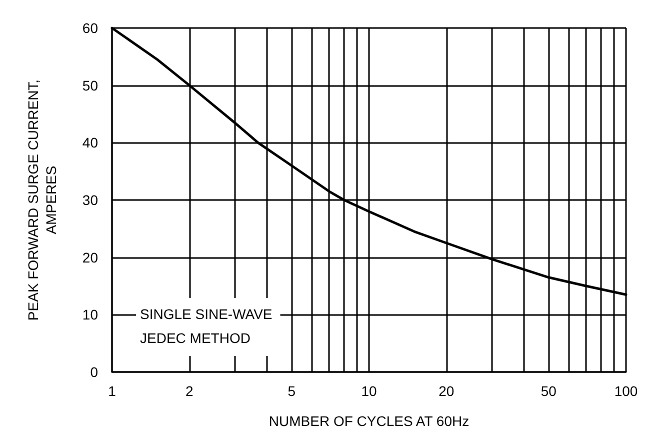 Image resolution: width=659 pixels, height=448 pixels. What do you see at coordinates (189, 391) in the screenshot?
I see `x-tick-label: 2` at bounding box center [189, 391].